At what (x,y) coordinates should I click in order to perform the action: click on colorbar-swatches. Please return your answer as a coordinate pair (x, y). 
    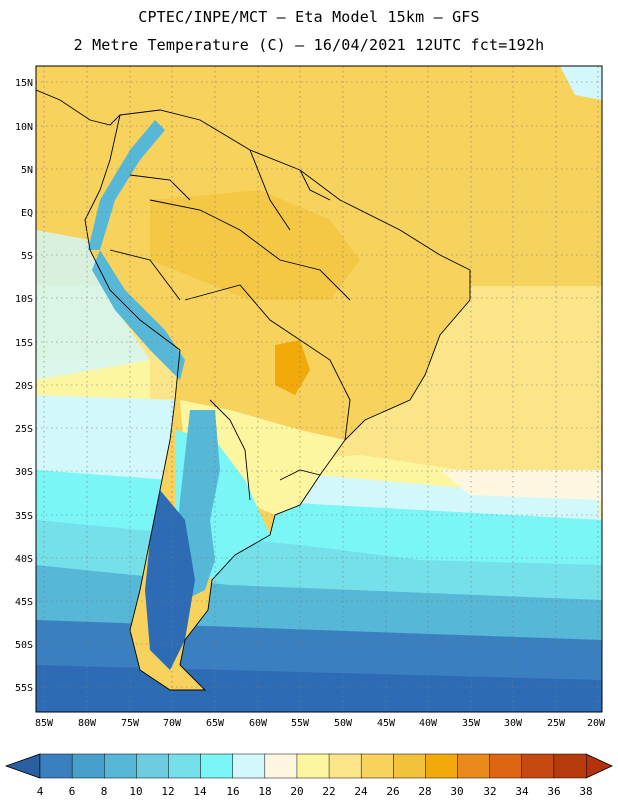
    Looking at the image, I should click on (313, 766).